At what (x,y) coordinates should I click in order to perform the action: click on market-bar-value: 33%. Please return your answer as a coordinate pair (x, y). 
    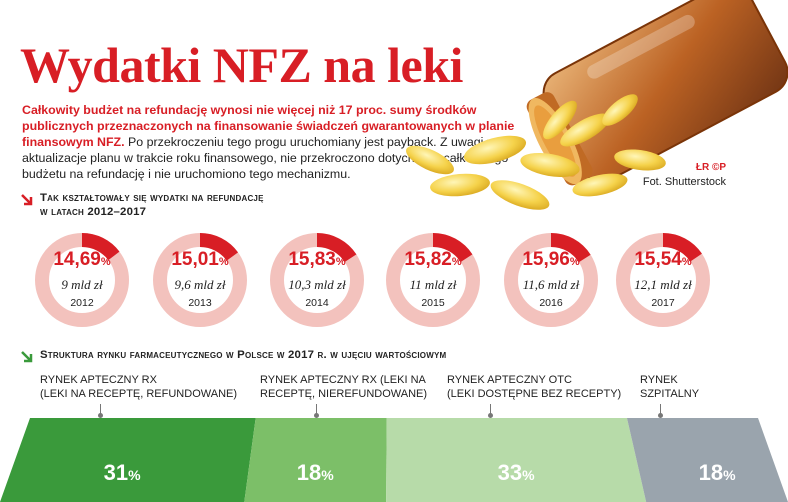
    Looking at the image, I should click on (516, 472).